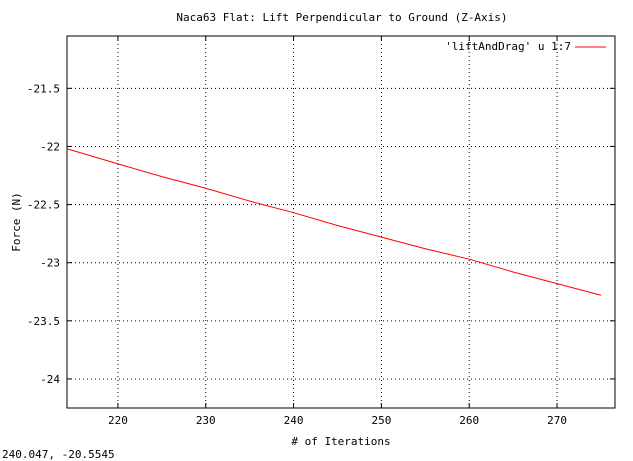 The height and width of the screenshot is (461, 633). Describe the element at coordinates (557, 420) in the screenshot. I see `x-tick-label: 270` at that location.